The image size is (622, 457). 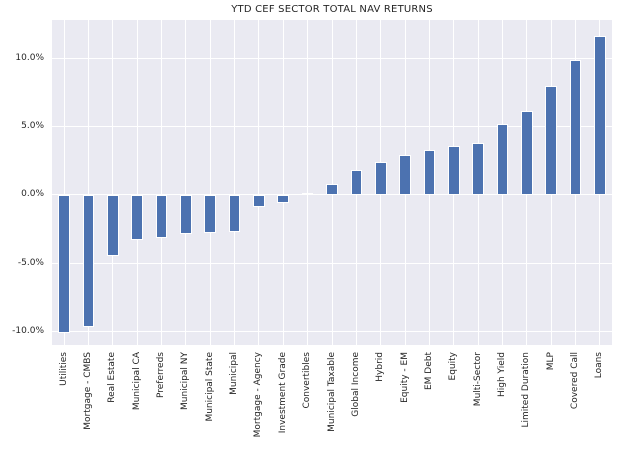 I want to click on bar-high-yield, so click(x=502, y=159).